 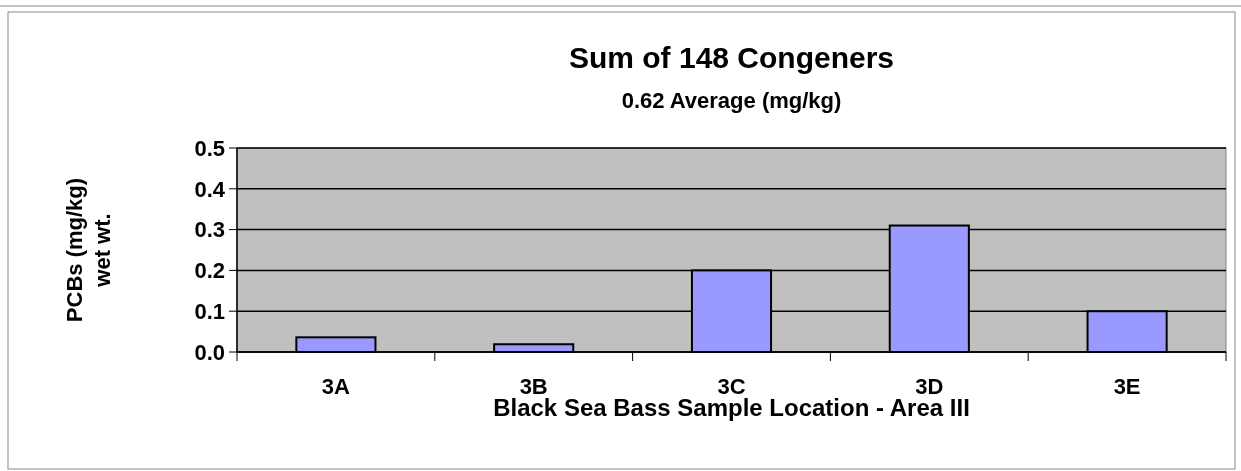 What do you see at coordinates (209, 148) in the screenshot?
I see `y-tick-label: 0.5` at bounding box center [209, 148].